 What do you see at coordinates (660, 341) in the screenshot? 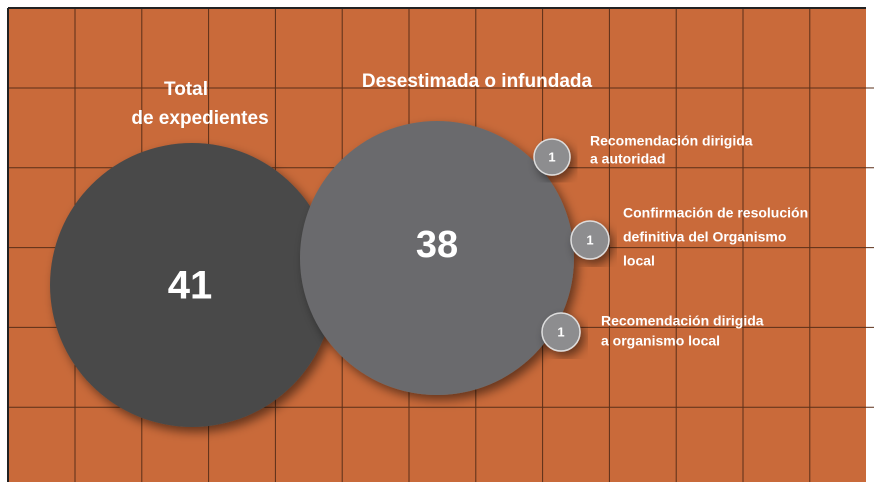
I see `label: a organismo local` at bounding box center [660, 341].